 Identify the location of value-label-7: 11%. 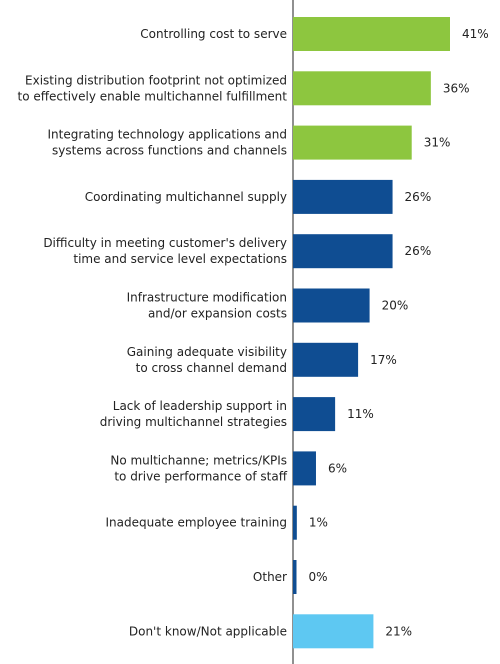
(360, 414).